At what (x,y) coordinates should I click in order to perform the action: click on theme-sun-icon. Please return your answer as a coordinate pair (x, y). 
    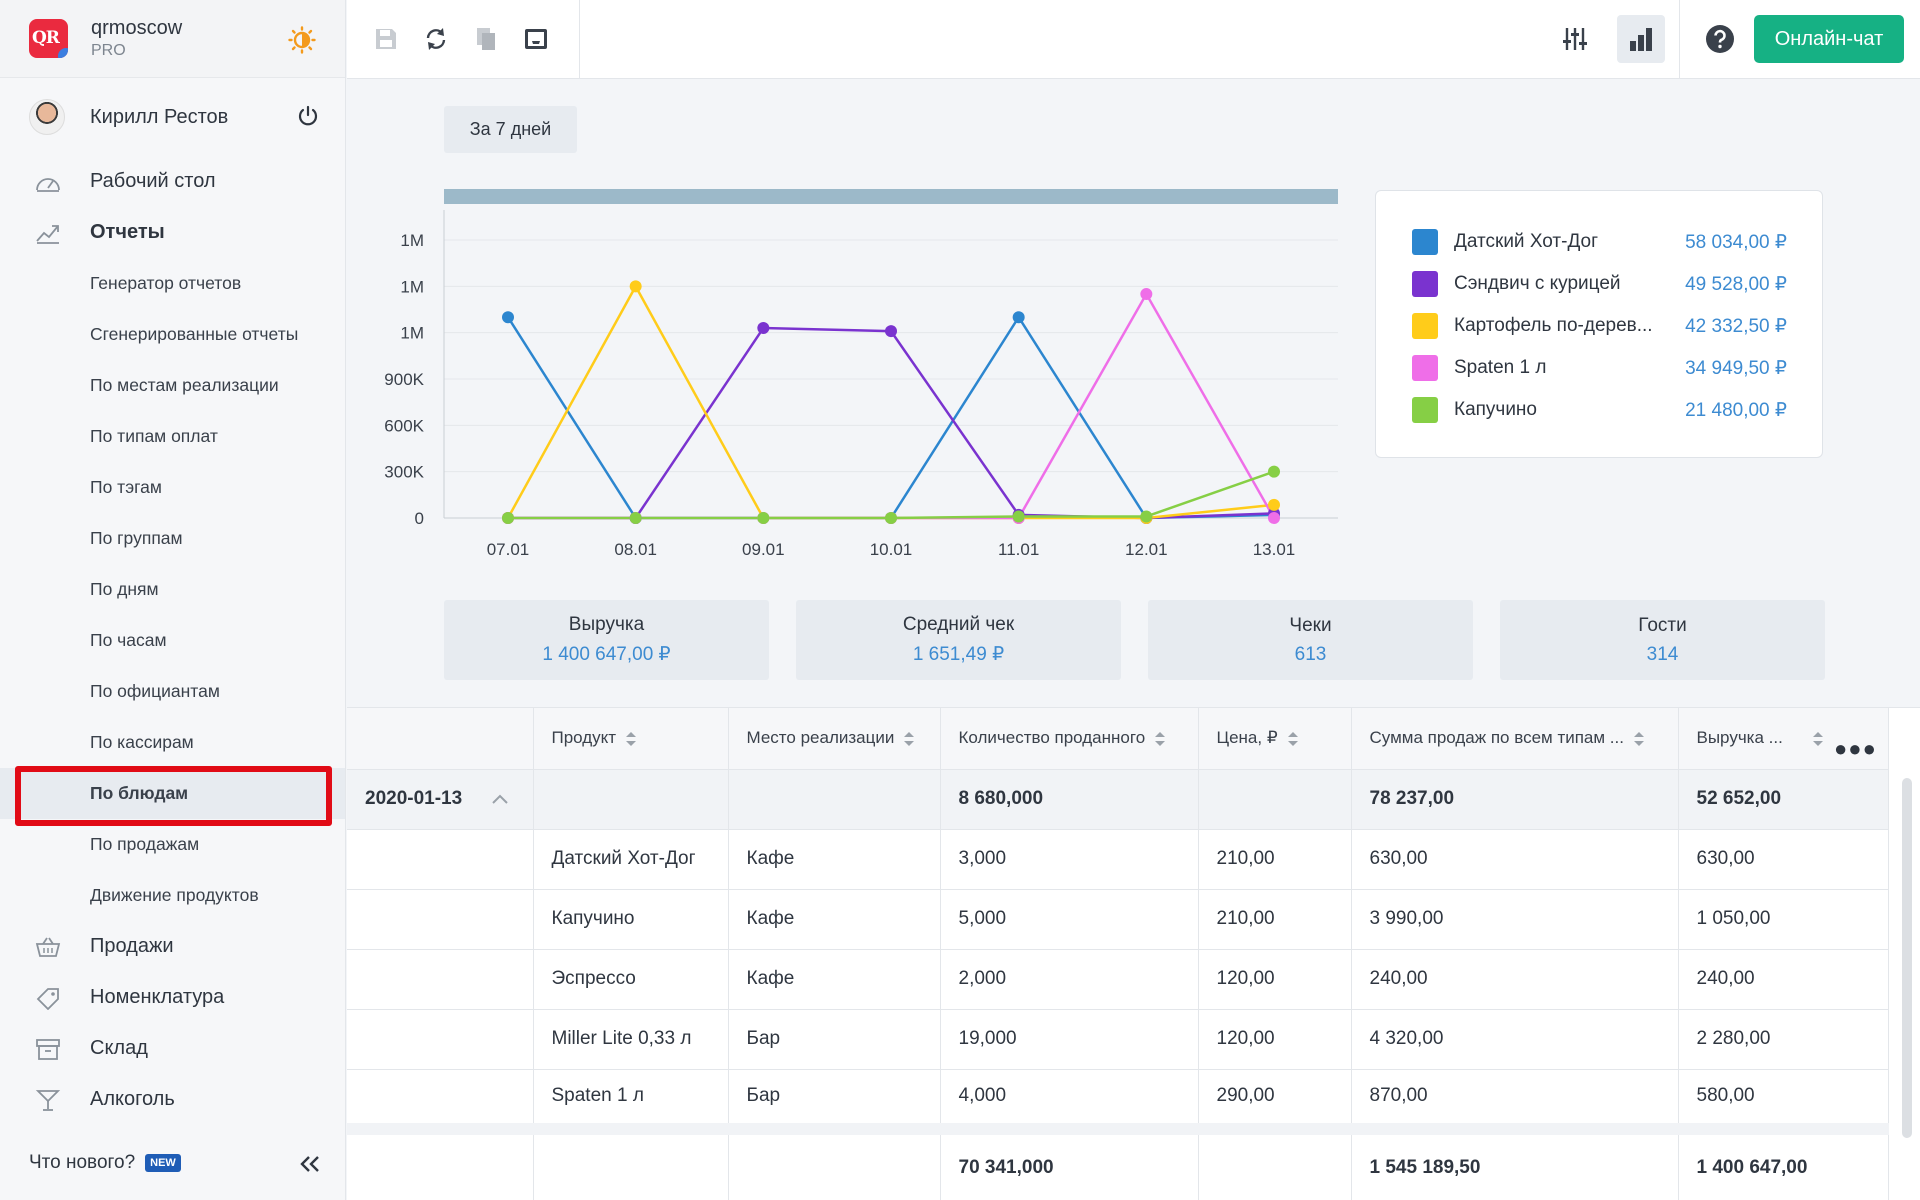
    Looking at the image, I should click on (302, 40).